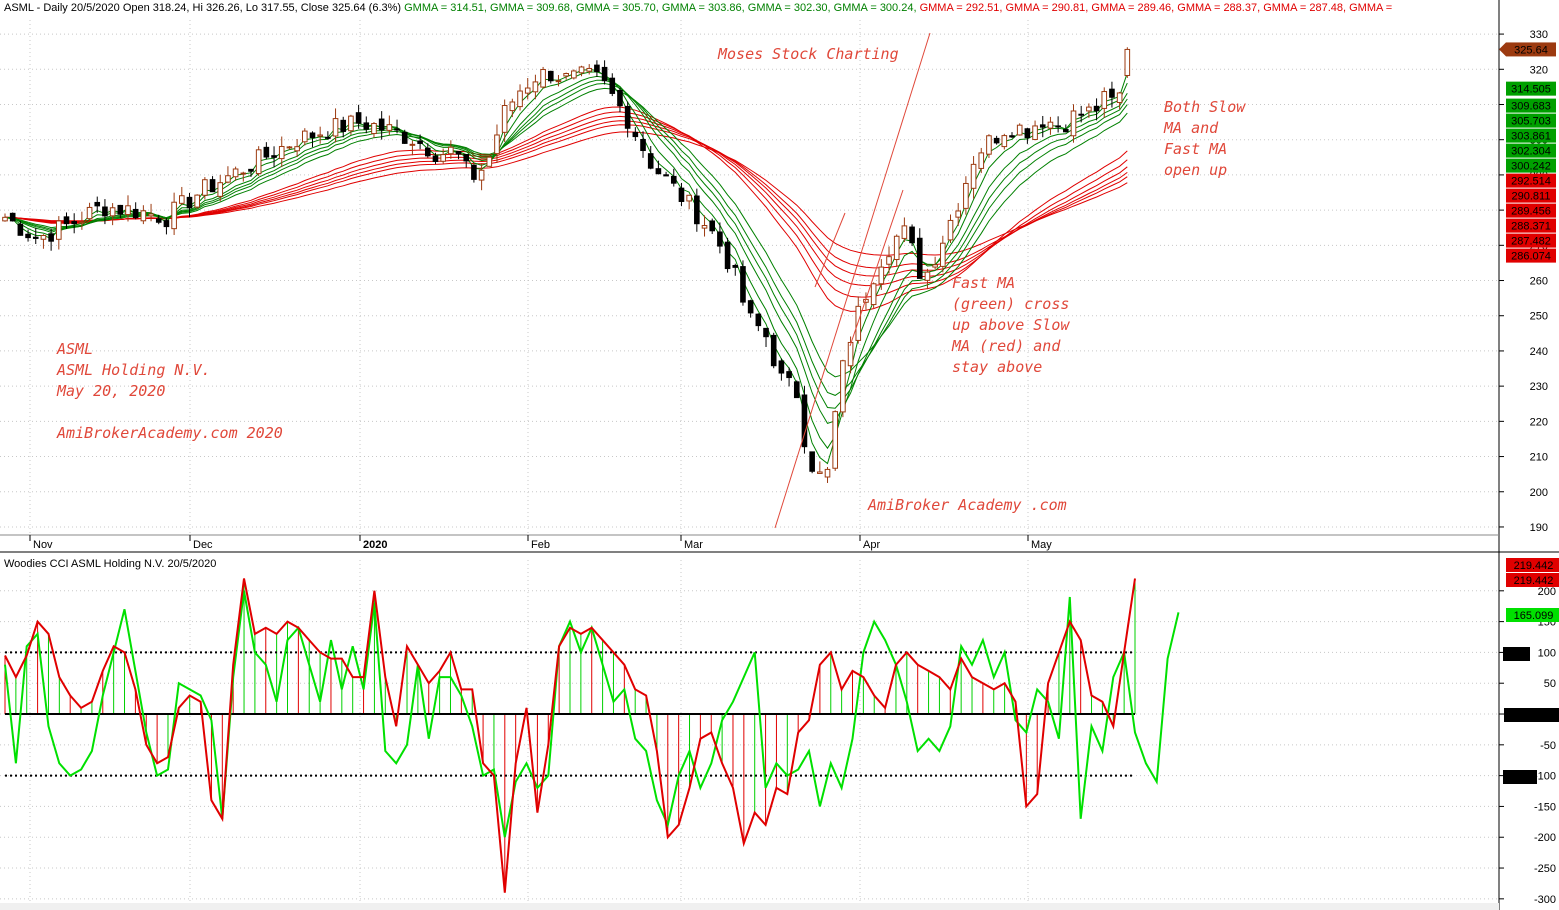 The image size is (1559, 910). What do you see at coordinates (110, 391) in the screenshot?
I see `annotation-asml-line-3: May 20, 2020` at bounding box center [110, 391].